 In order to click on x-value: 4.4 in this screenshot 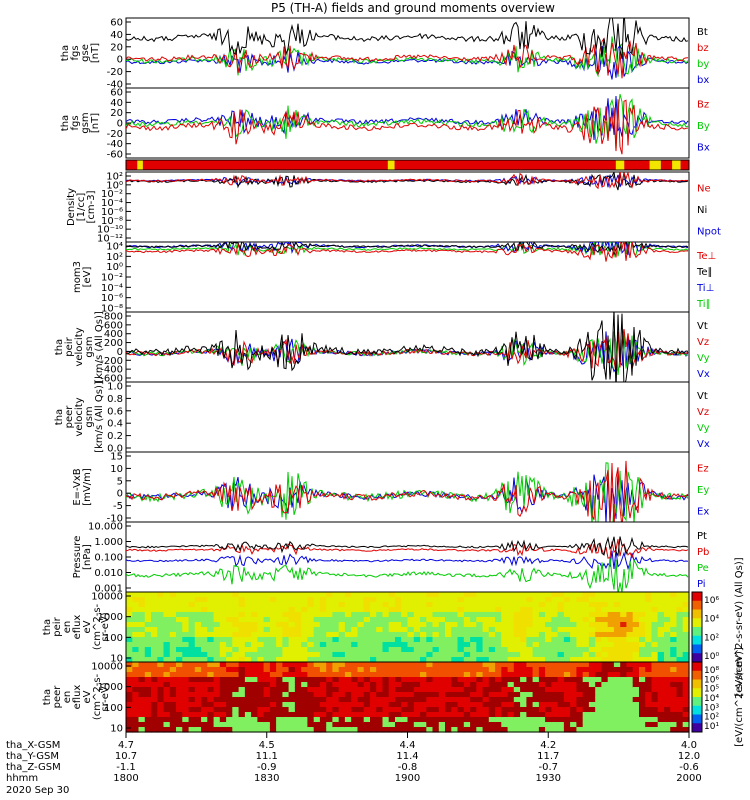, I will do `click(408, 745)`.